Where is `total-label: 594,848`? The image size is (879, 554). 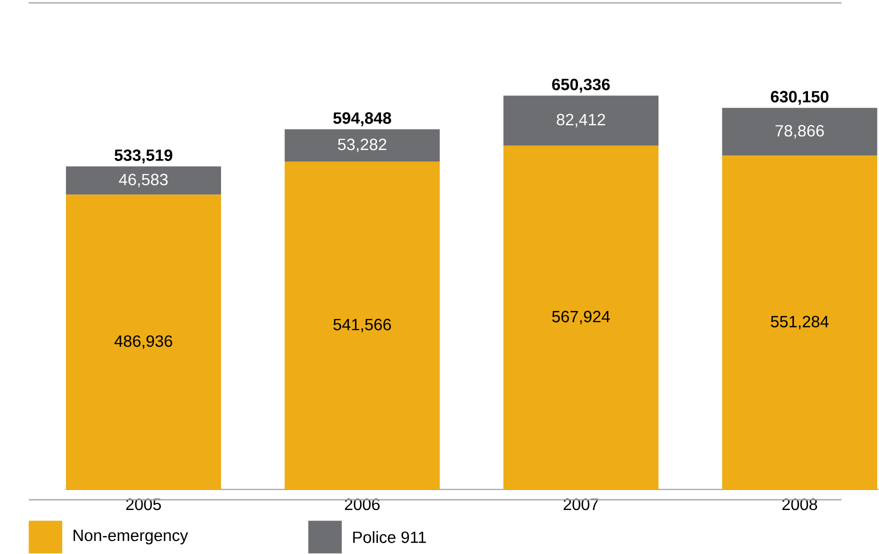 total-label: 594,848 is located at coordinates (362, 119).